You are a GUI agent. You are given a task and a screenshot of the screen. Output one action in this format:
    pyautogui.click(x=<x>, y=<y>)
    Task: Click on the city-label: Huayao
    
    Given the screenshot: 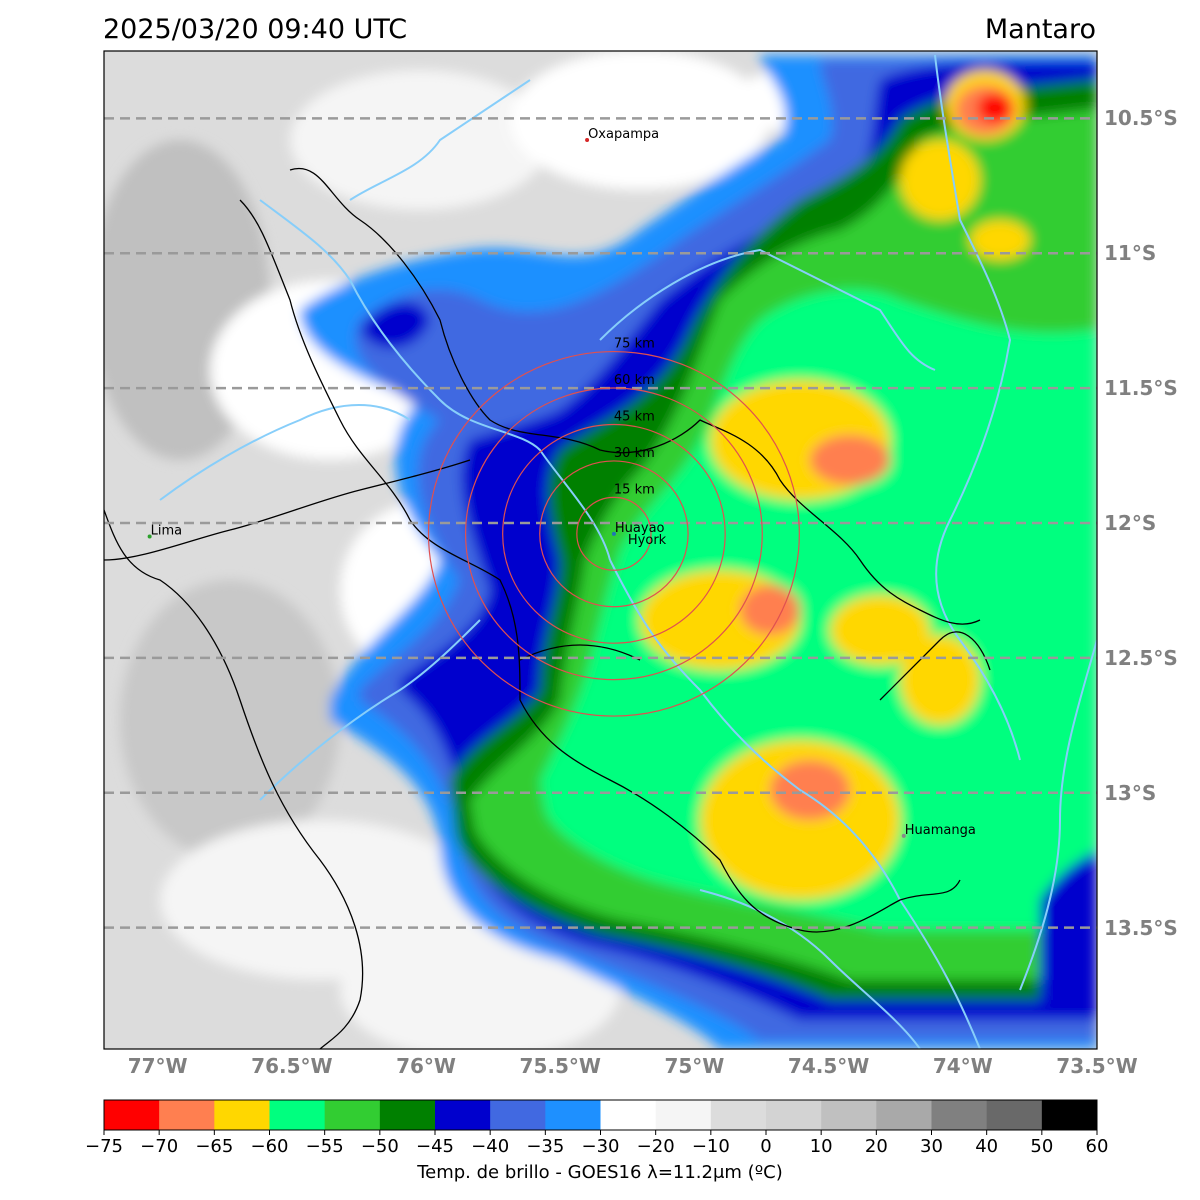 What is the action you would take?
    pyautogui.click(x=640, y=528)
    